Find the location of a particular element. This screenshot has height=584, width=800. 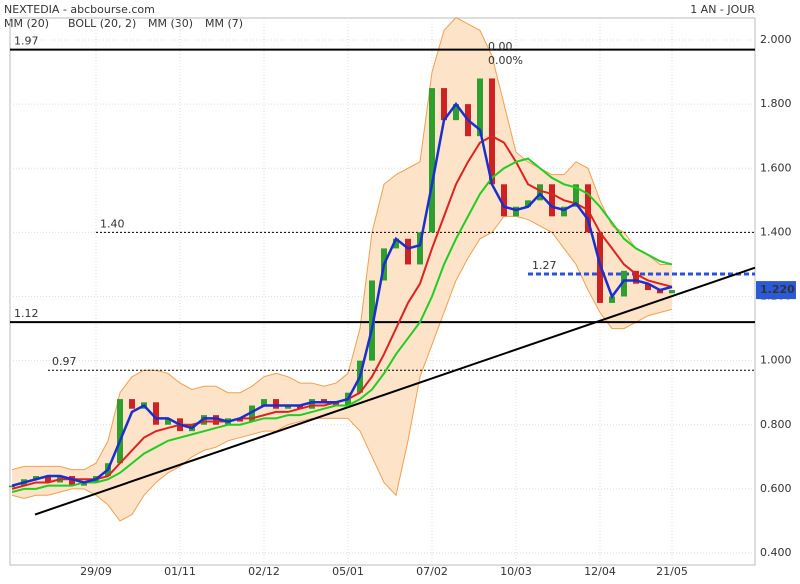

last-price-box is located at coordinates (776, 290).